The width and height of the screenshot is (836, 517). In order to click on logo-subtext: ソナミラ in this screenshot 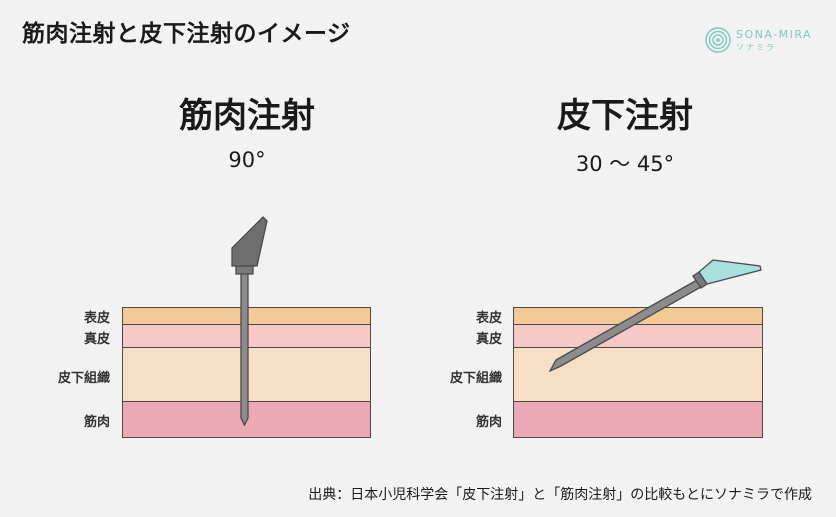, I will do `click(756, 47)`.